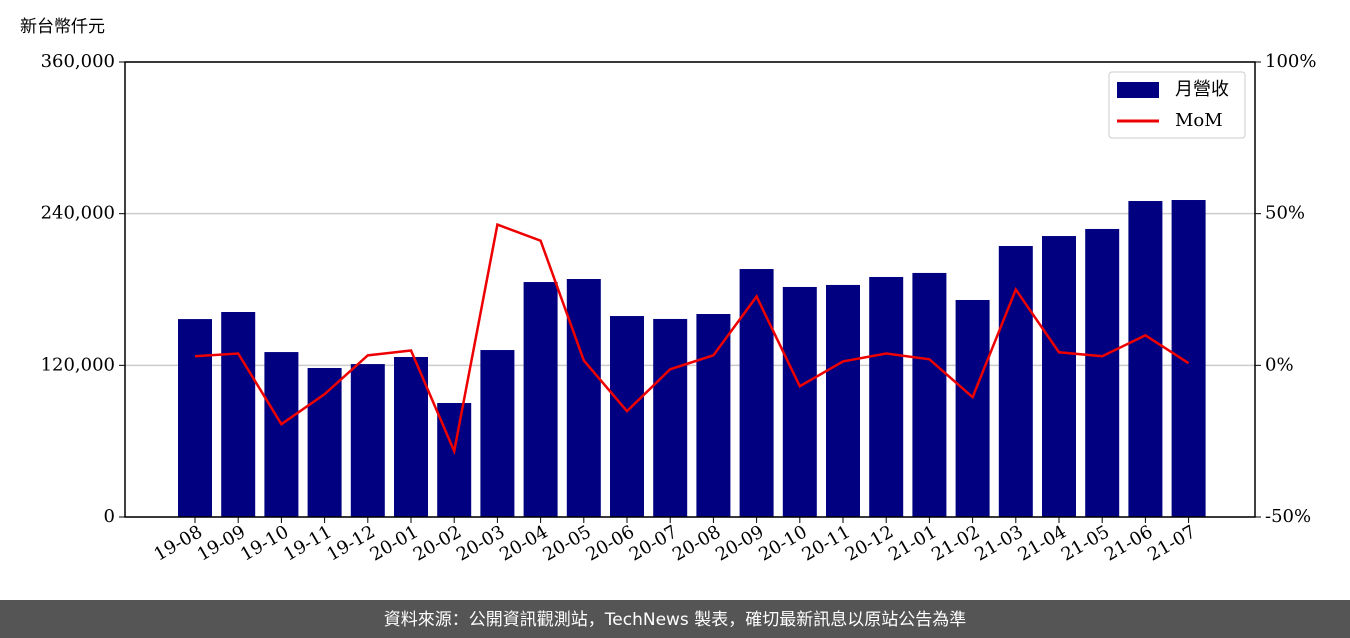 This screenshot has height=638, width=1350. What do you see at coordinates (394, 543) in the screenshot?
I see `x-tick-label: 20-01` at bounding box center [394, 543].